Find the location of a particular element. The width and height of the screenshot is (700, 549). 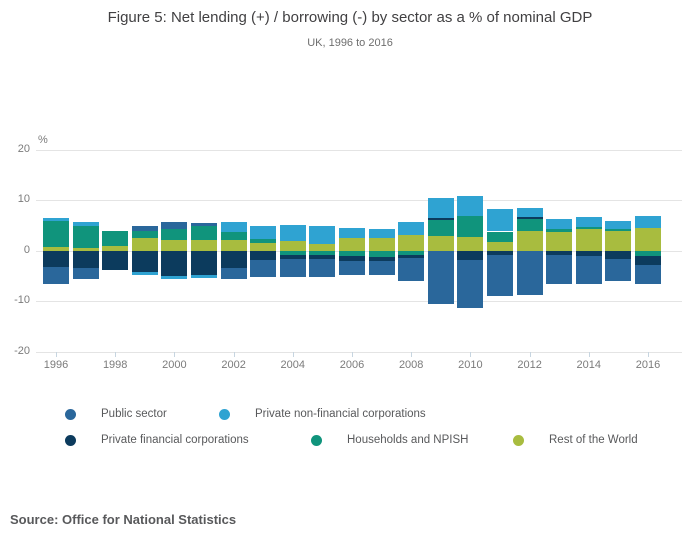

legend-item-private-non-financial-corporations: Private non-financial corporations is located at coordinates (329, 416).